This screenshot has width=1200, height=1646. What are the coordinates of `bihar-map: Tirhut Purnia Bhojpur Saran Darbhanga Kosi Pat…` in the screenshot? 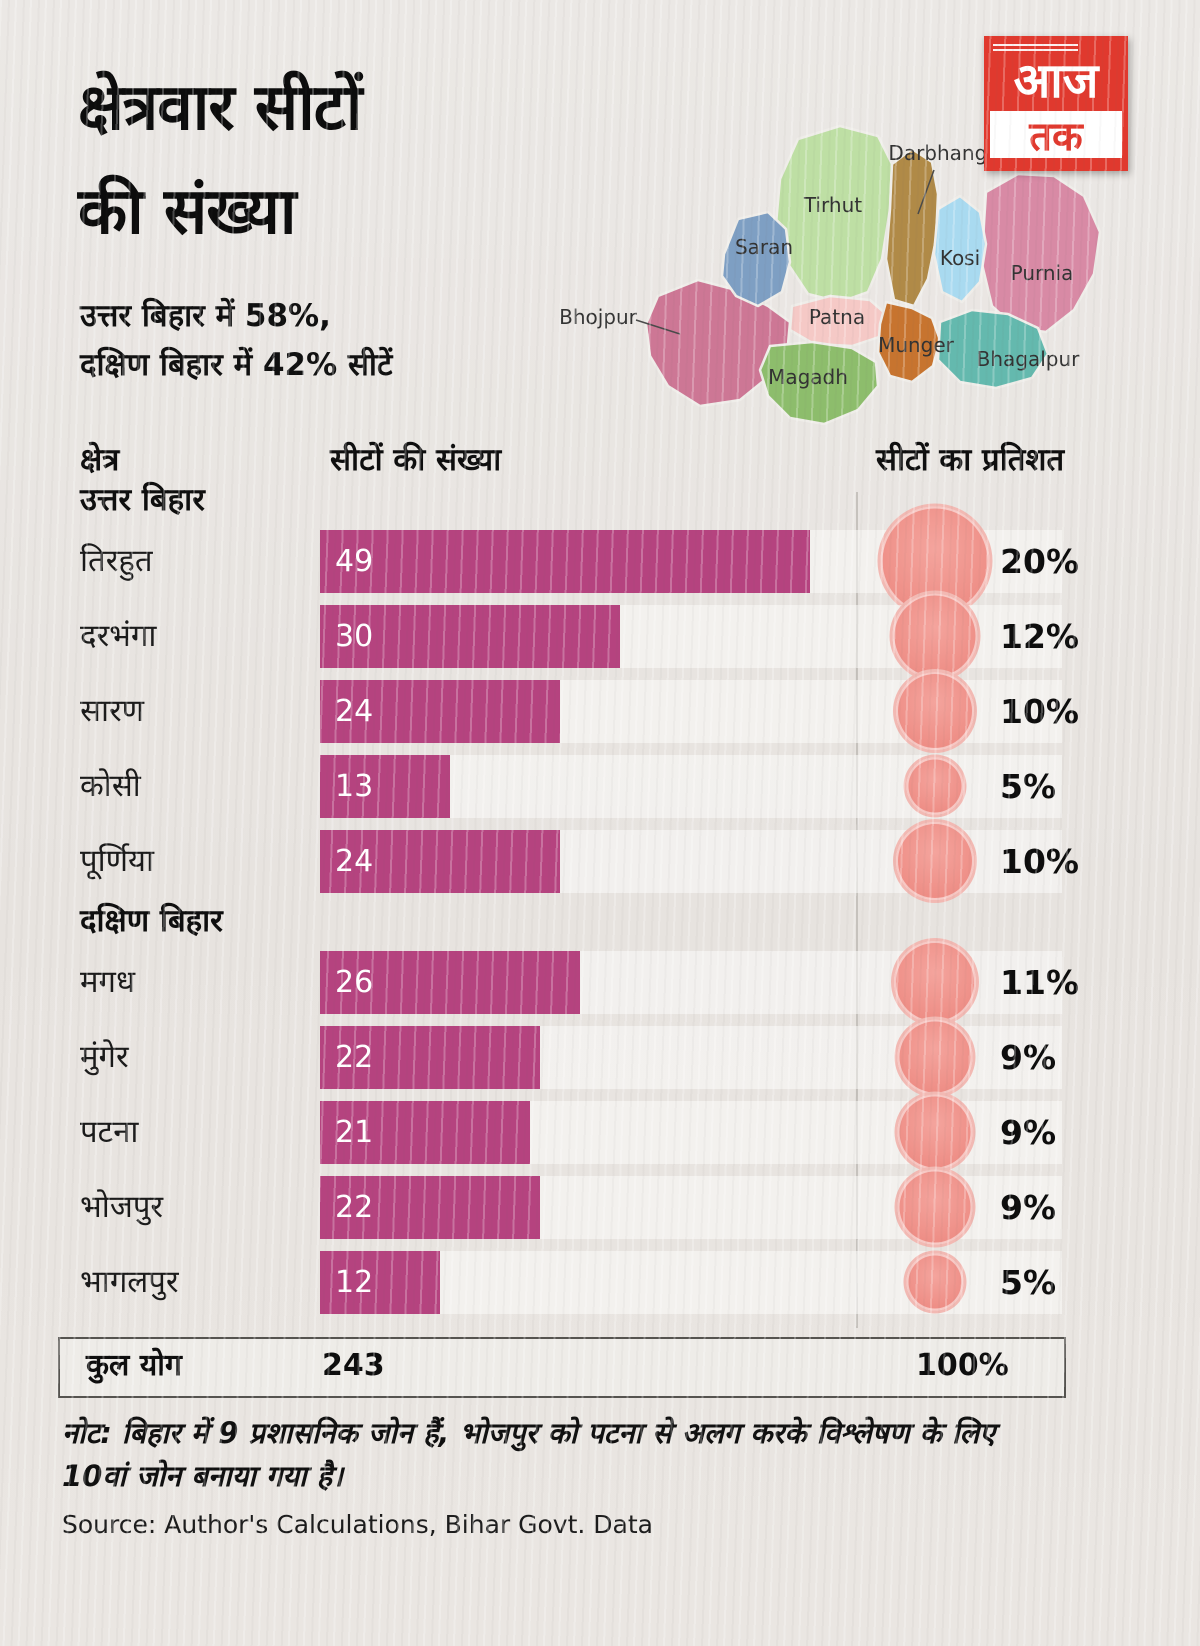 It's located at (830, 275).